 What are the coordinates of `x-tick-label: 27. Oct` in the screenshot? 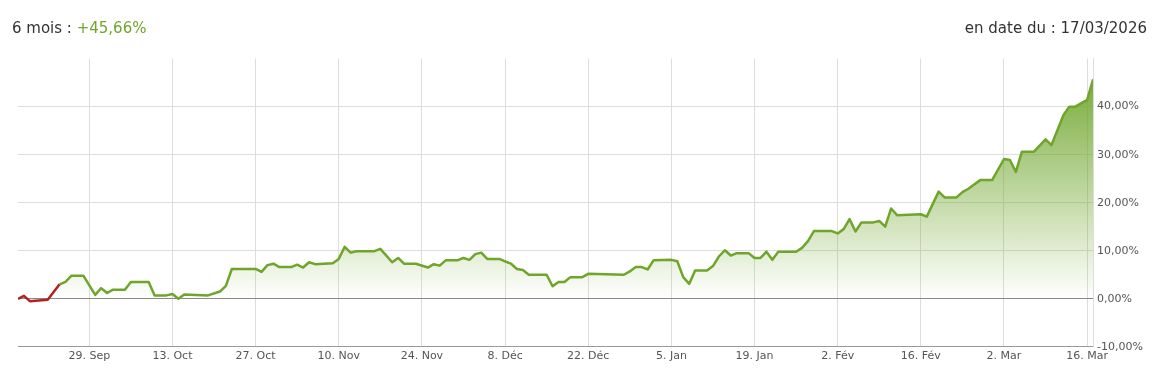 It's located at (256, 356).